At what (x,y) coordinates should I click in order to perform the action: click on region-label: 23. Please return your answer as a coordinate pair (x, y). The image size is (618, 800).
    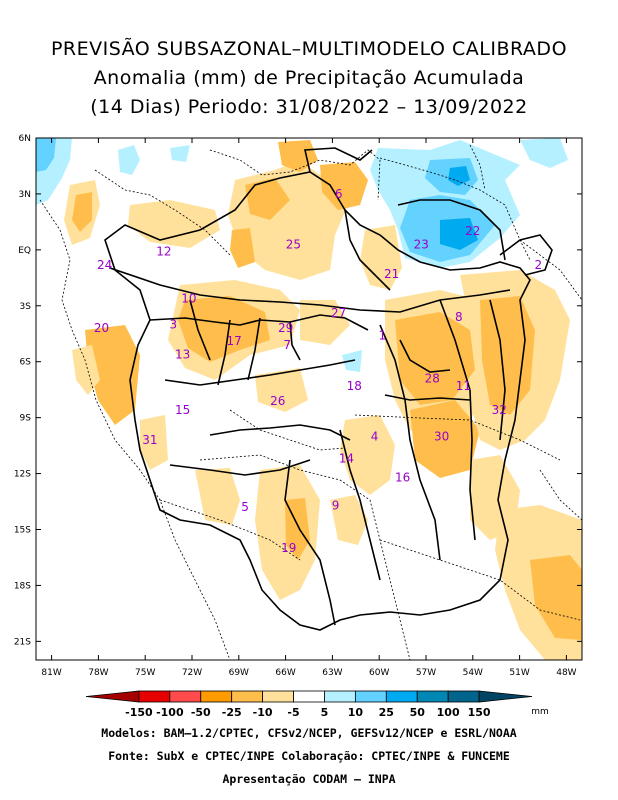
    Looking at the image, I should click on (421, 244).